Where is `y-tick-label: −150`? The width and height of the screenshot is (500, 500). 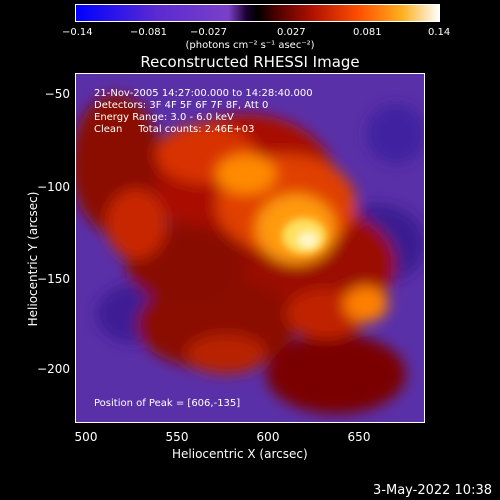
y-tick-label: −150 is located at coordinates (53, 279).